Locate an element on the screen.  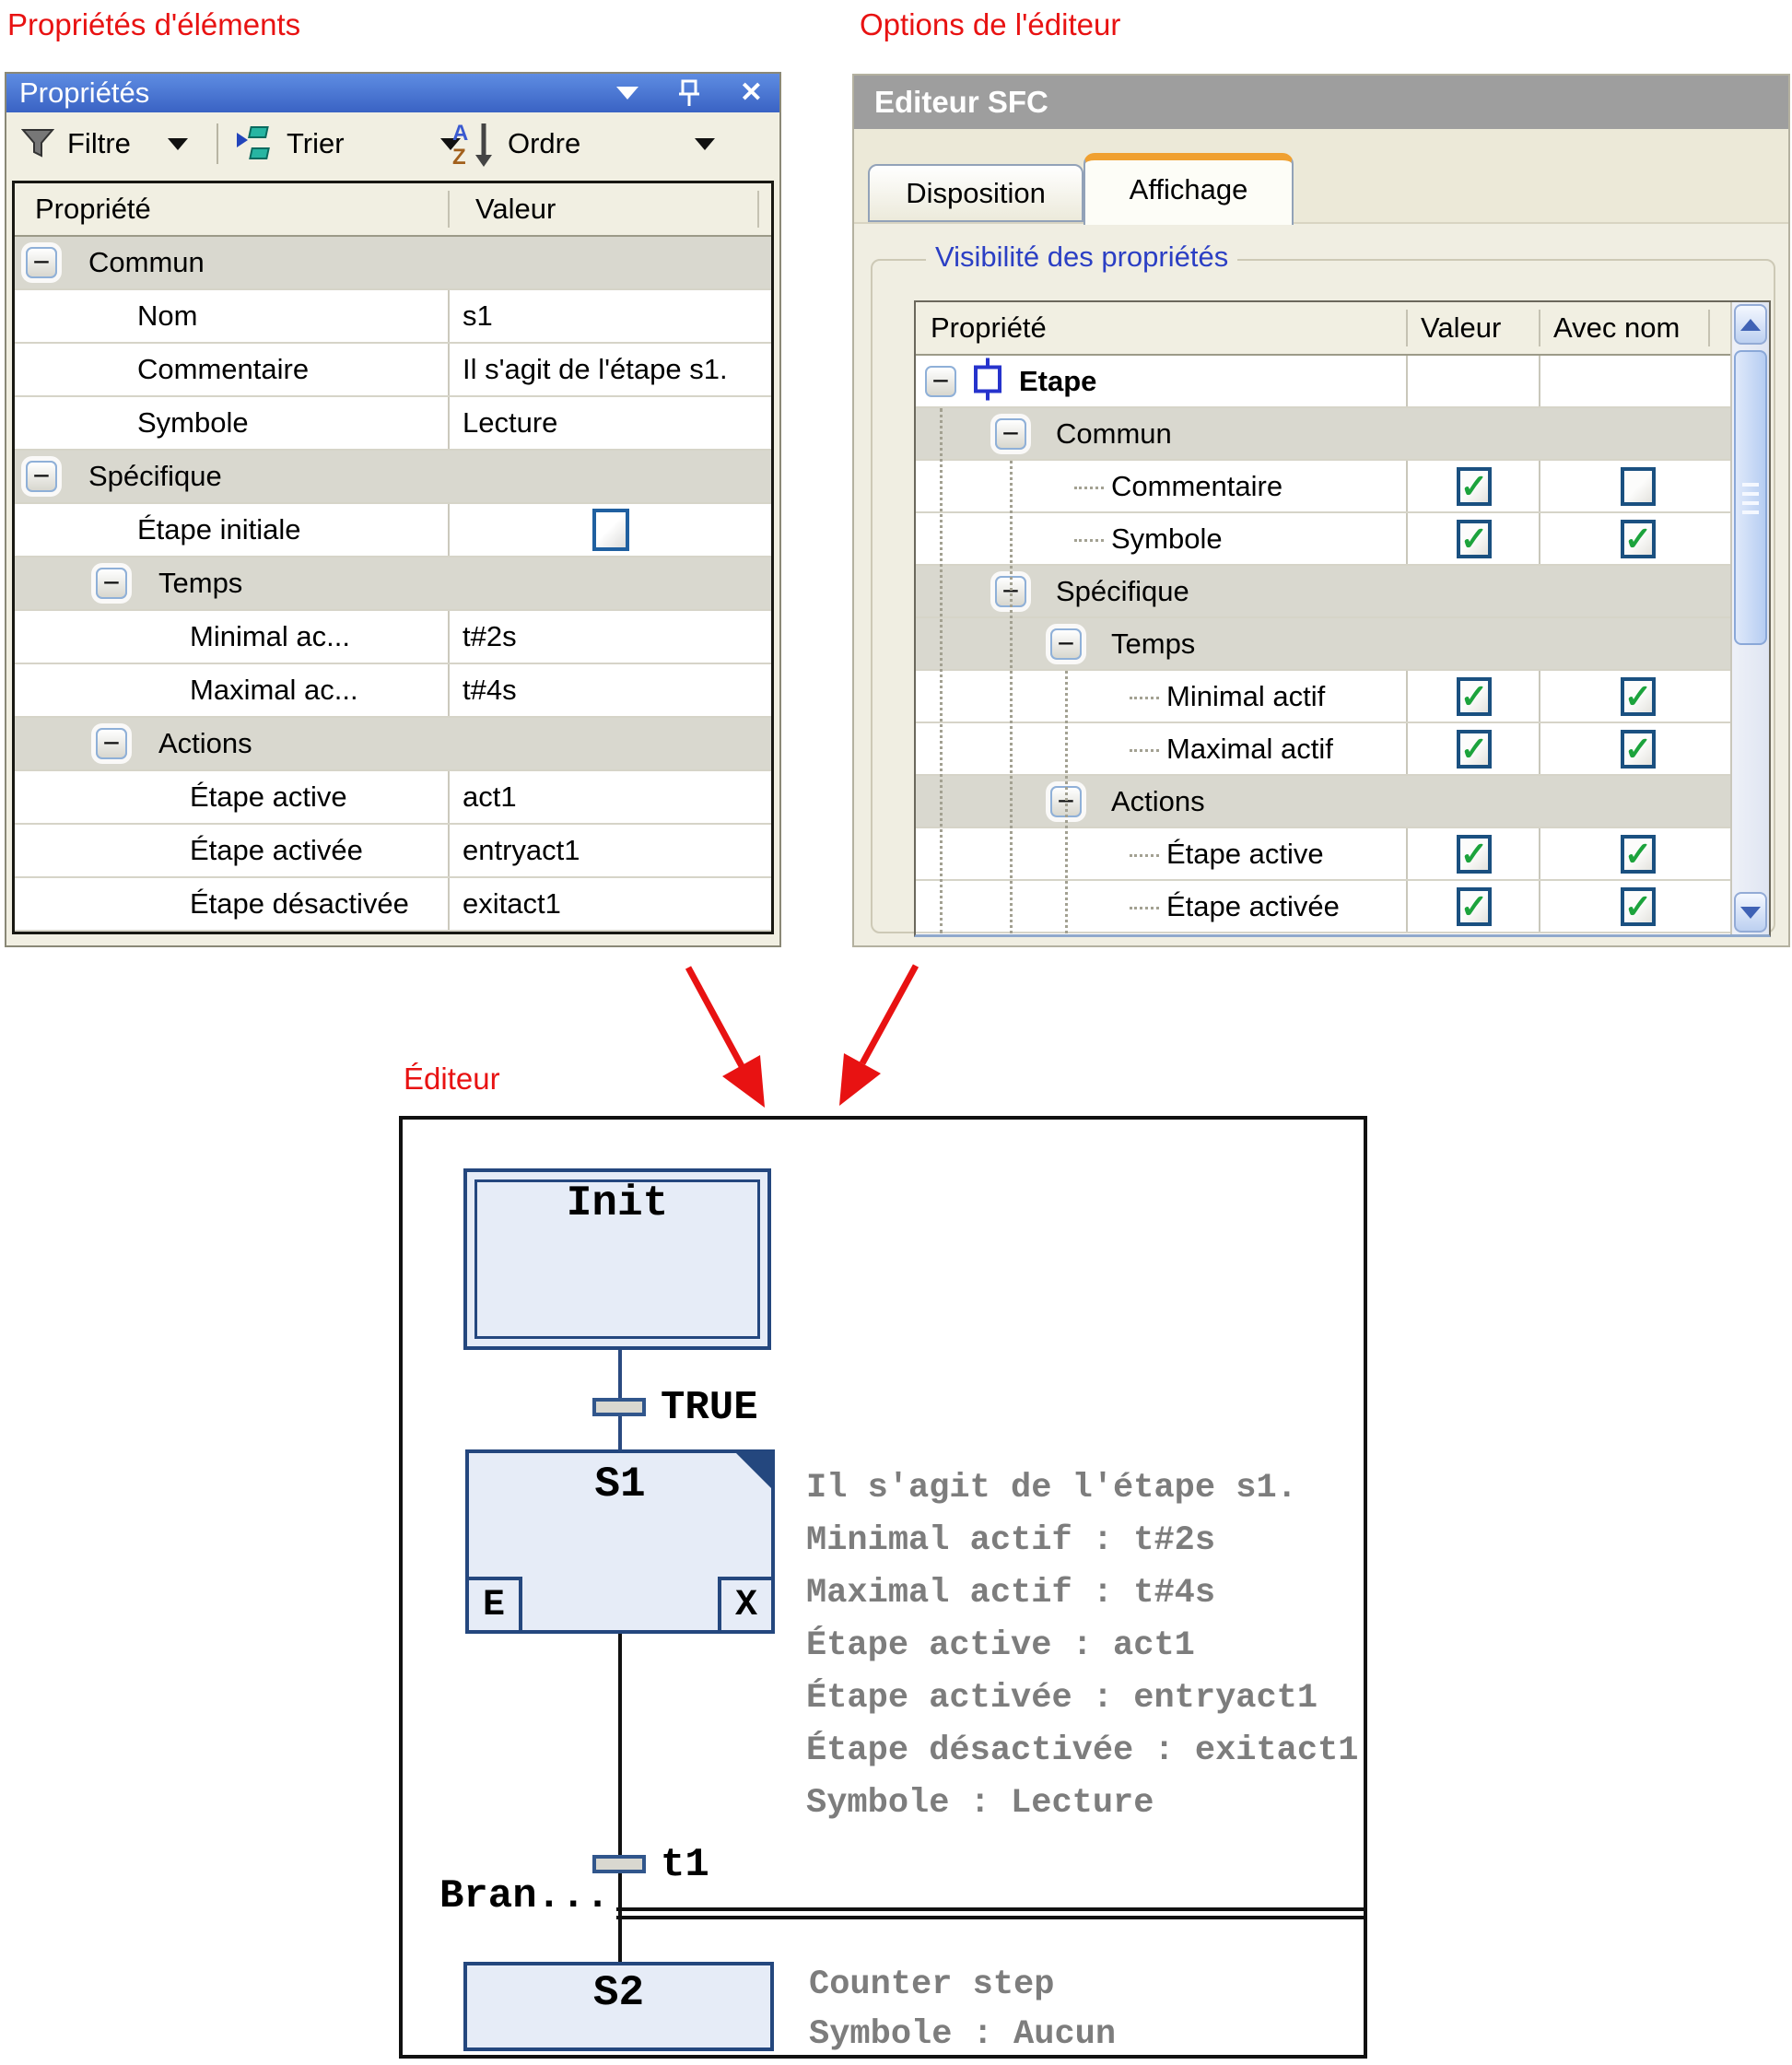
tree-row: Symbole ✓ ✓ is located at coordinates (1324, 539).